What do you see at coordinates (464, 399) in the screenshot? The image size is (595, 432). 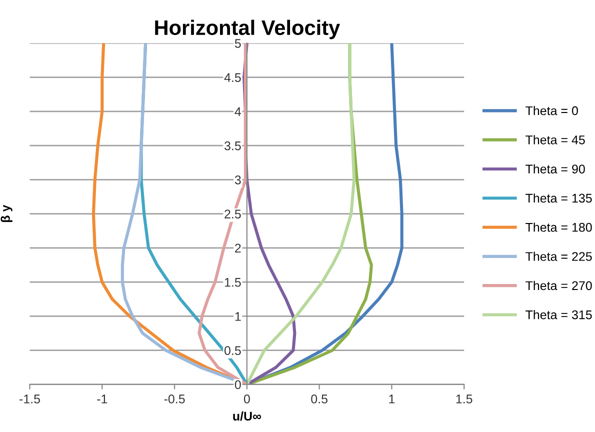 I see `x-tick-label: 1.5` at bounding box center [464, 399].